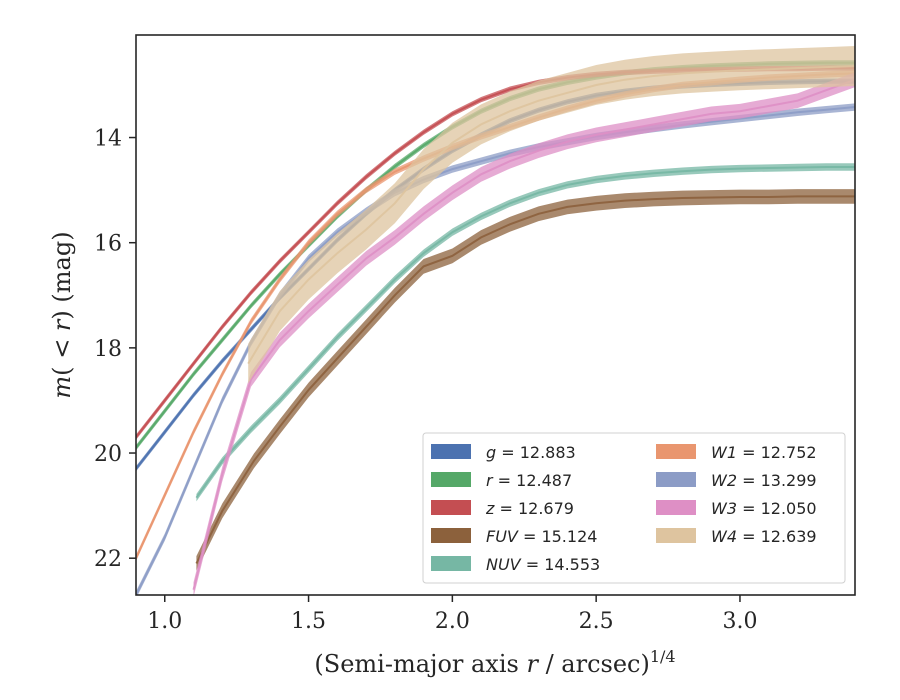  Describe the element at coordinates (108, 244) in the screenshot. I see `y-tick-label: 16` at that location.